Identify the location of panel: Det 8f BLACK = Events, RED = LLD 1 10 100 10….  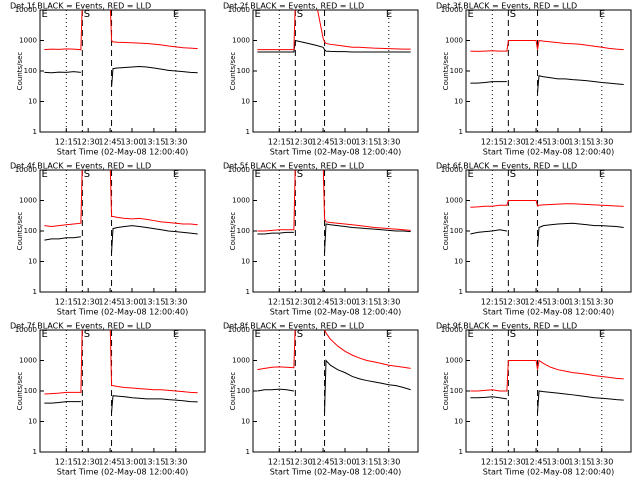
(321, 399).